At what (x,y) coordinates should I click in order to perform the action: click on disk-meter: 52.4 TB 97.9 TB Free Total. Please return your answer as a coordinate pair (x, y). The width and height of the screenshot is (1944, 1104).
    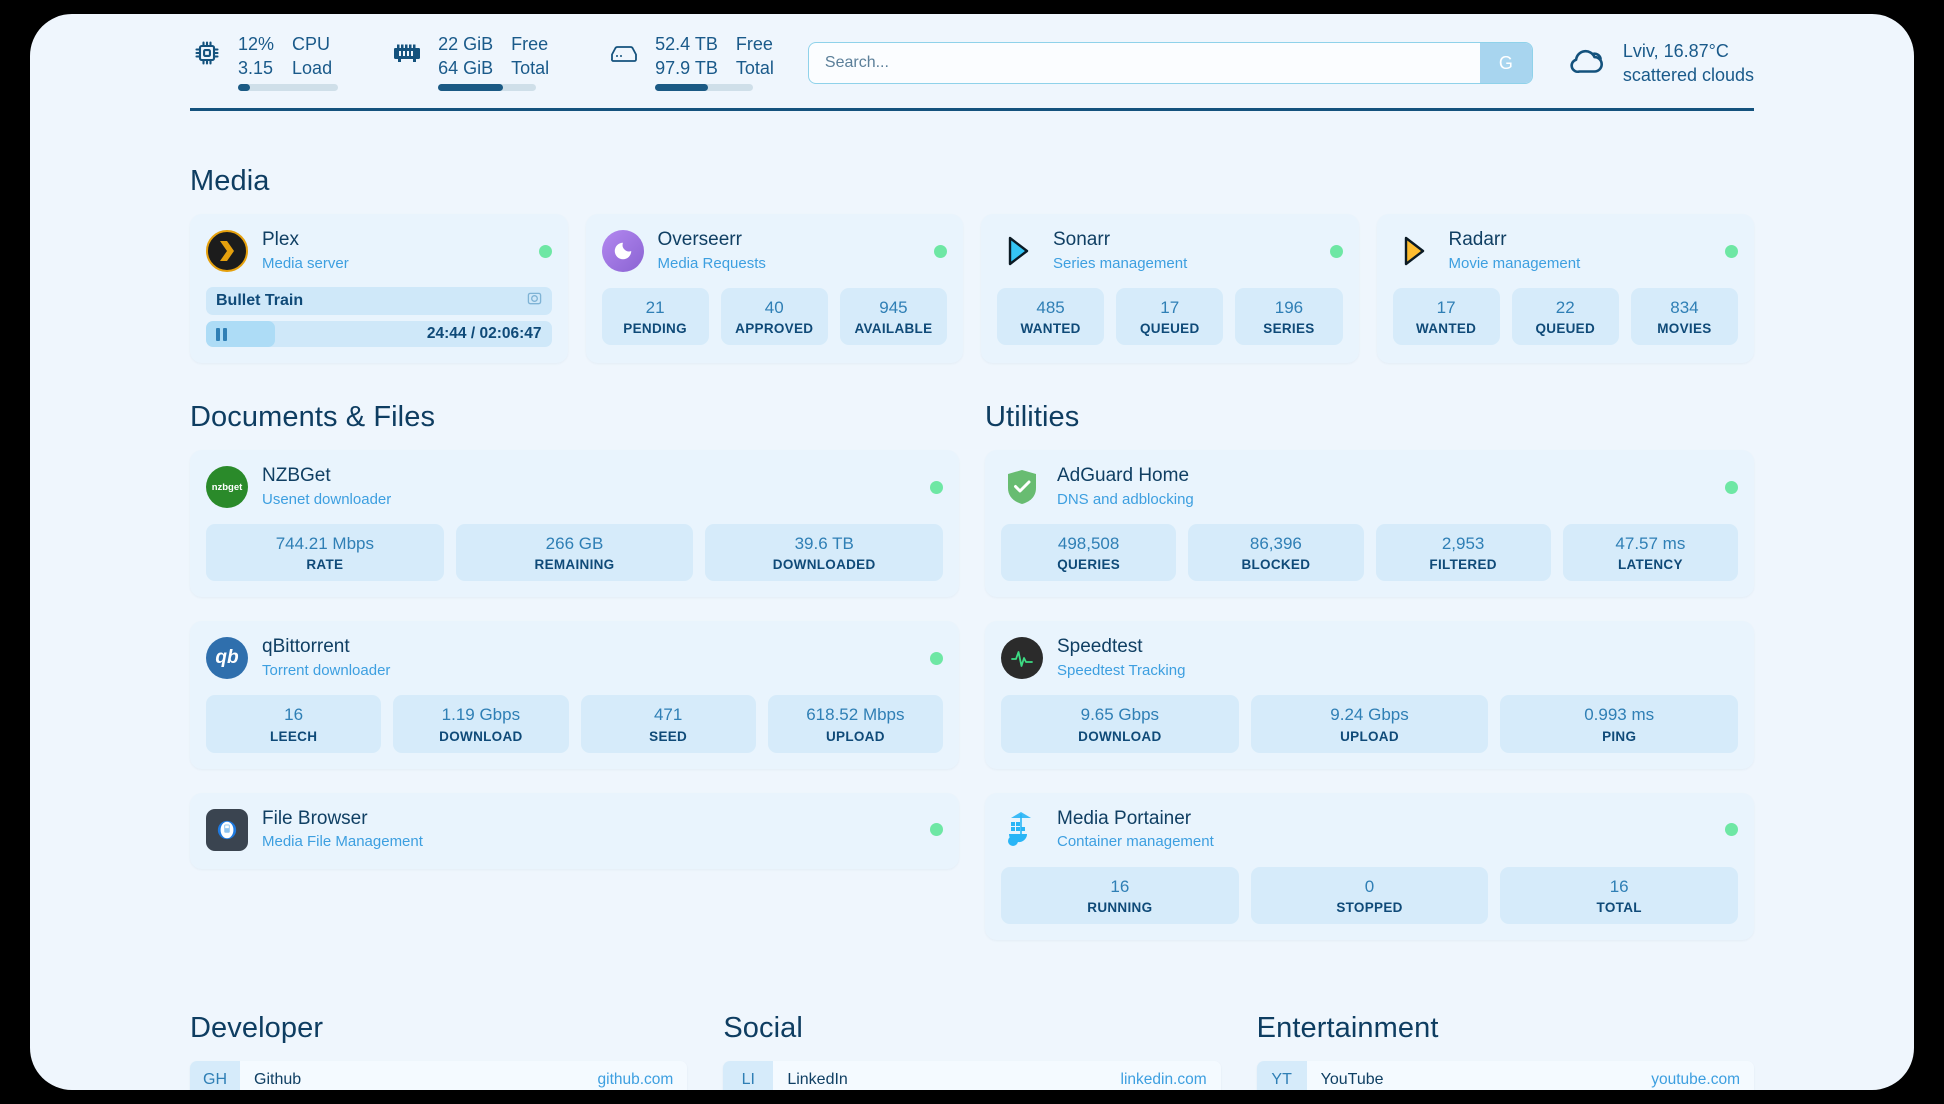
    Looking at the image, I should click on (714, 63).